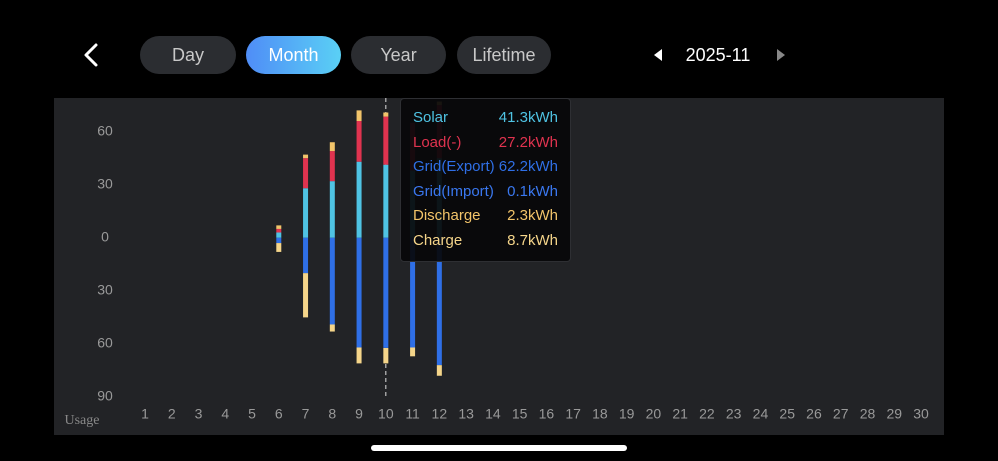  Describe the element at coordinates (172, 414) in the screenshot. I see `x-tick-label: 2` at that location.